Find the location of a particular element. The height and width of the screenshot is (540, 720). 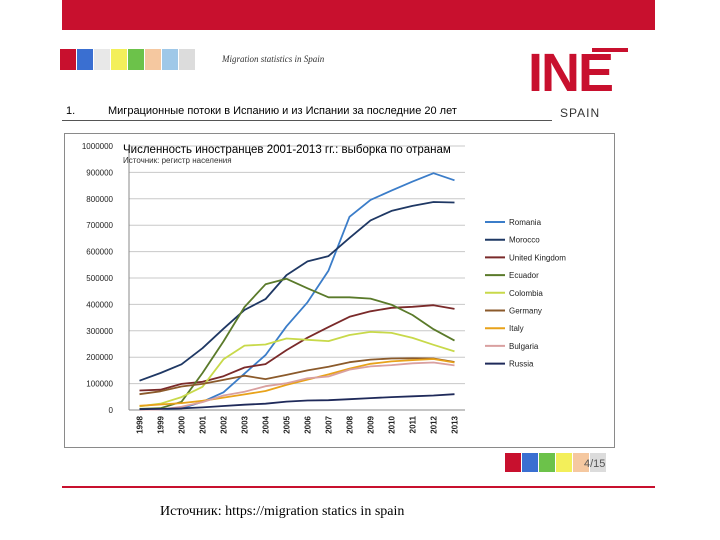

footer-swatch-strip is located at coordinates (556, 462).